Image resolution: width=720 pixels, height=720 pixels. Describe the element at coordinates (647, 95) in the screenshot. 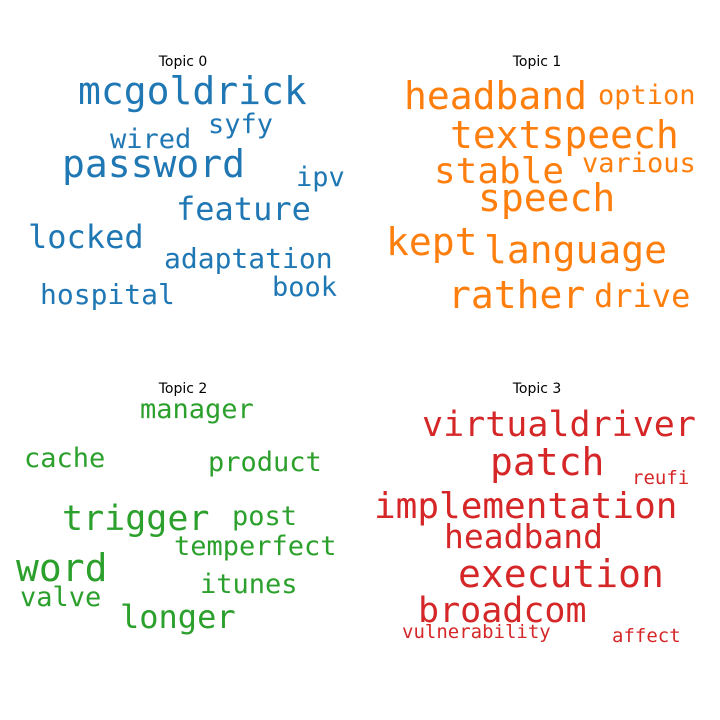

I see `word-option: option` at that location.